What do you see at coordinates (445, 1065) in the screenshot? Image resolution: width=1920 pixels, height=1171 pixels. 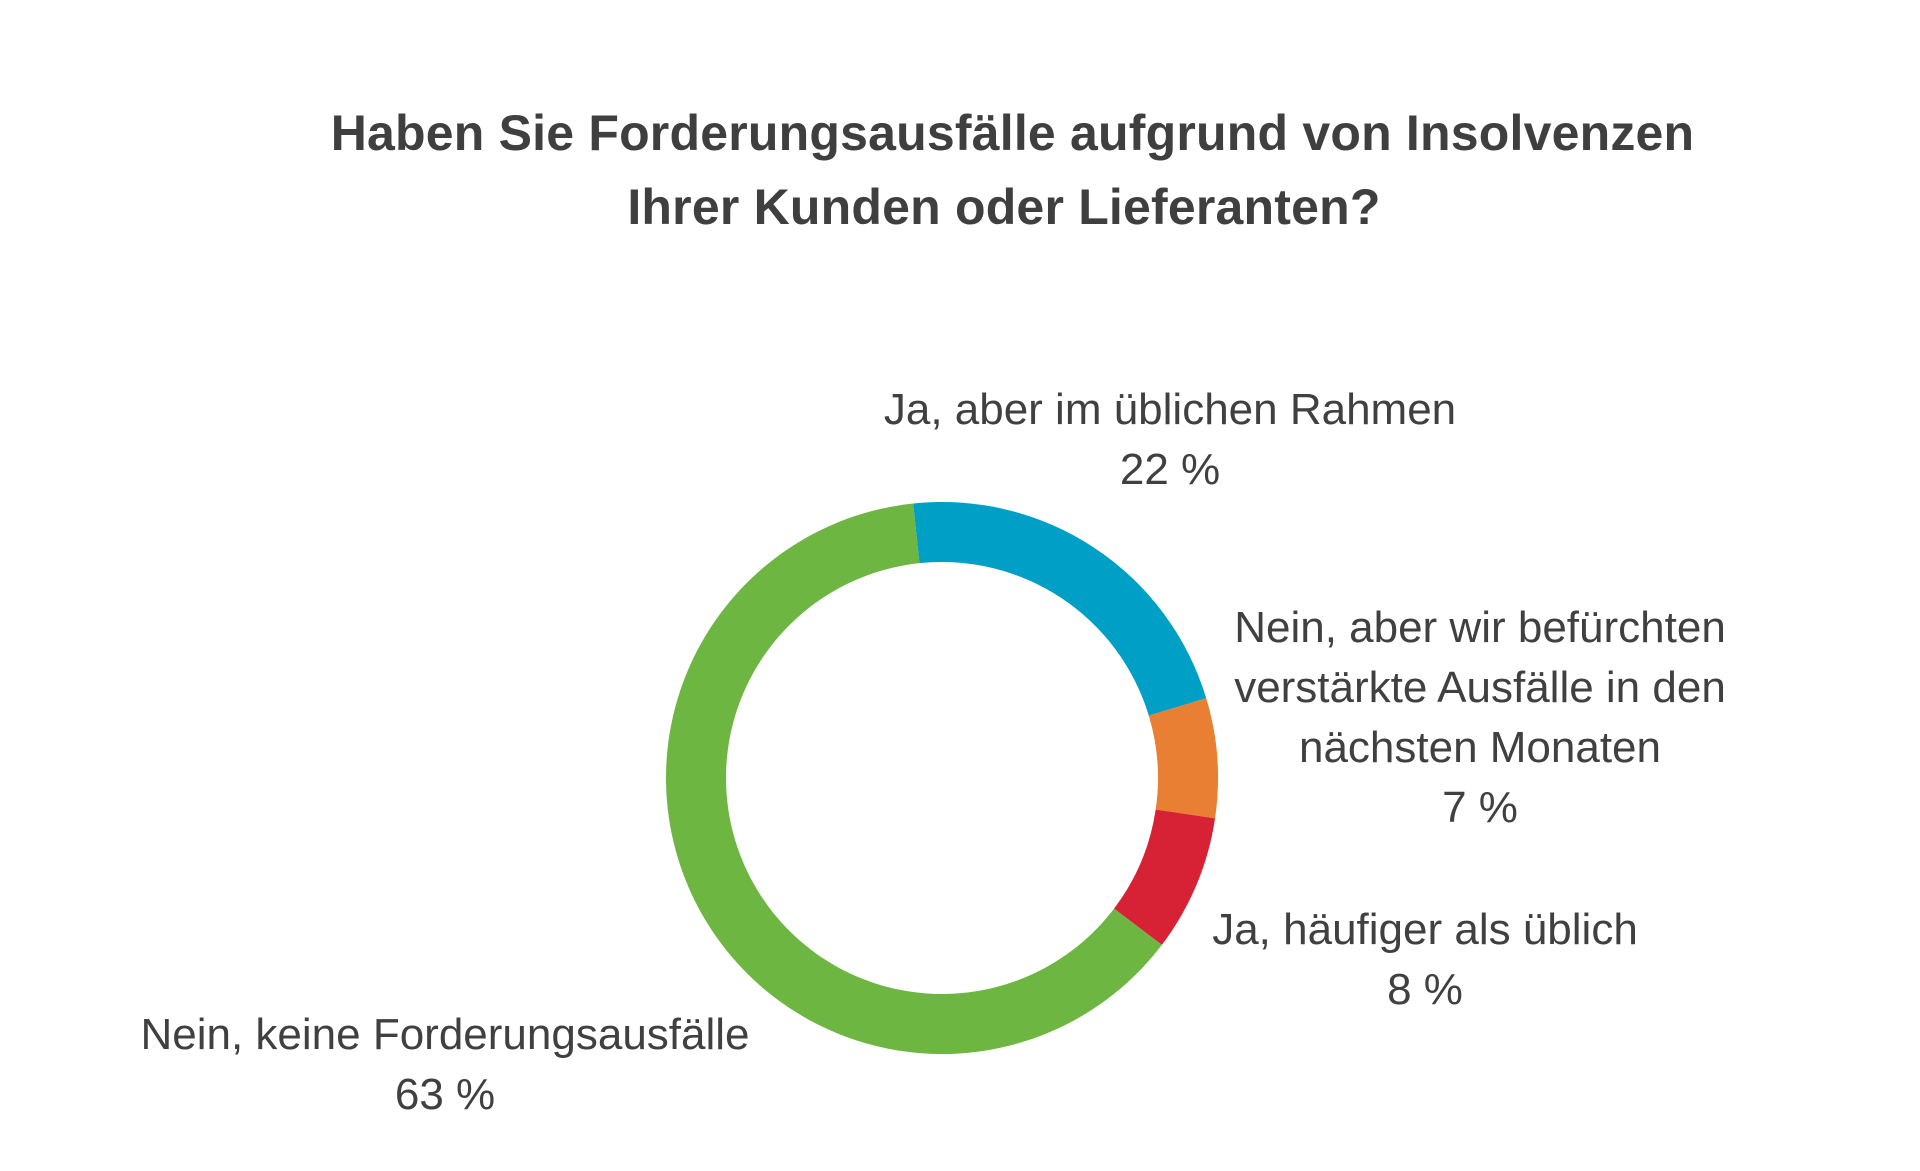 I see `slice-label-nein-keine: Nein, keine Forderungsausfälle 63 %` at bounding box center [445, 1065].